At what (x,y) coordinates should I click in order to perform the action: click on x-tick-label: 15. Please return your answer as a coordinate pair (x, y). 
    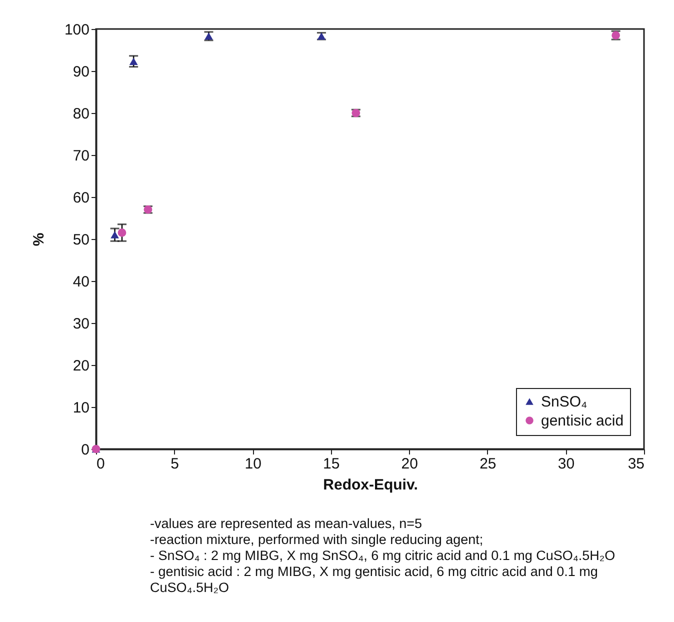
    Looking at the image, I should click on (331, 464).